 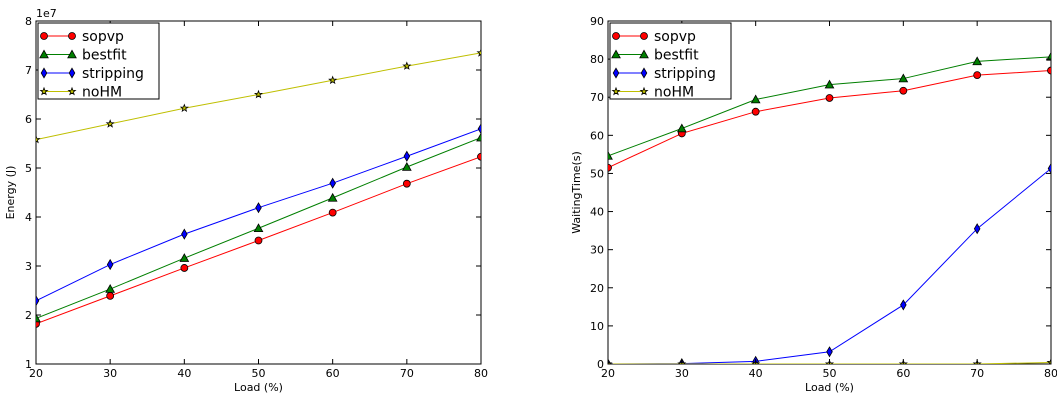 I want to click on waiting-time-y-tick-label: 50, so click(x=597, y=173).